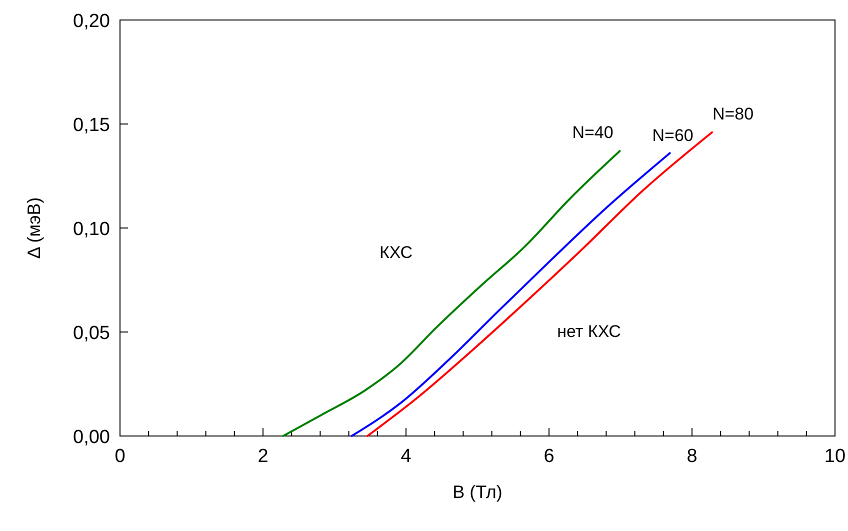 This screenshot has width=848, height=531. What do you see at coordinates (692, 456) in the screenshot?
I see `x-tick-label: 8` at bounding box center [692, 456].